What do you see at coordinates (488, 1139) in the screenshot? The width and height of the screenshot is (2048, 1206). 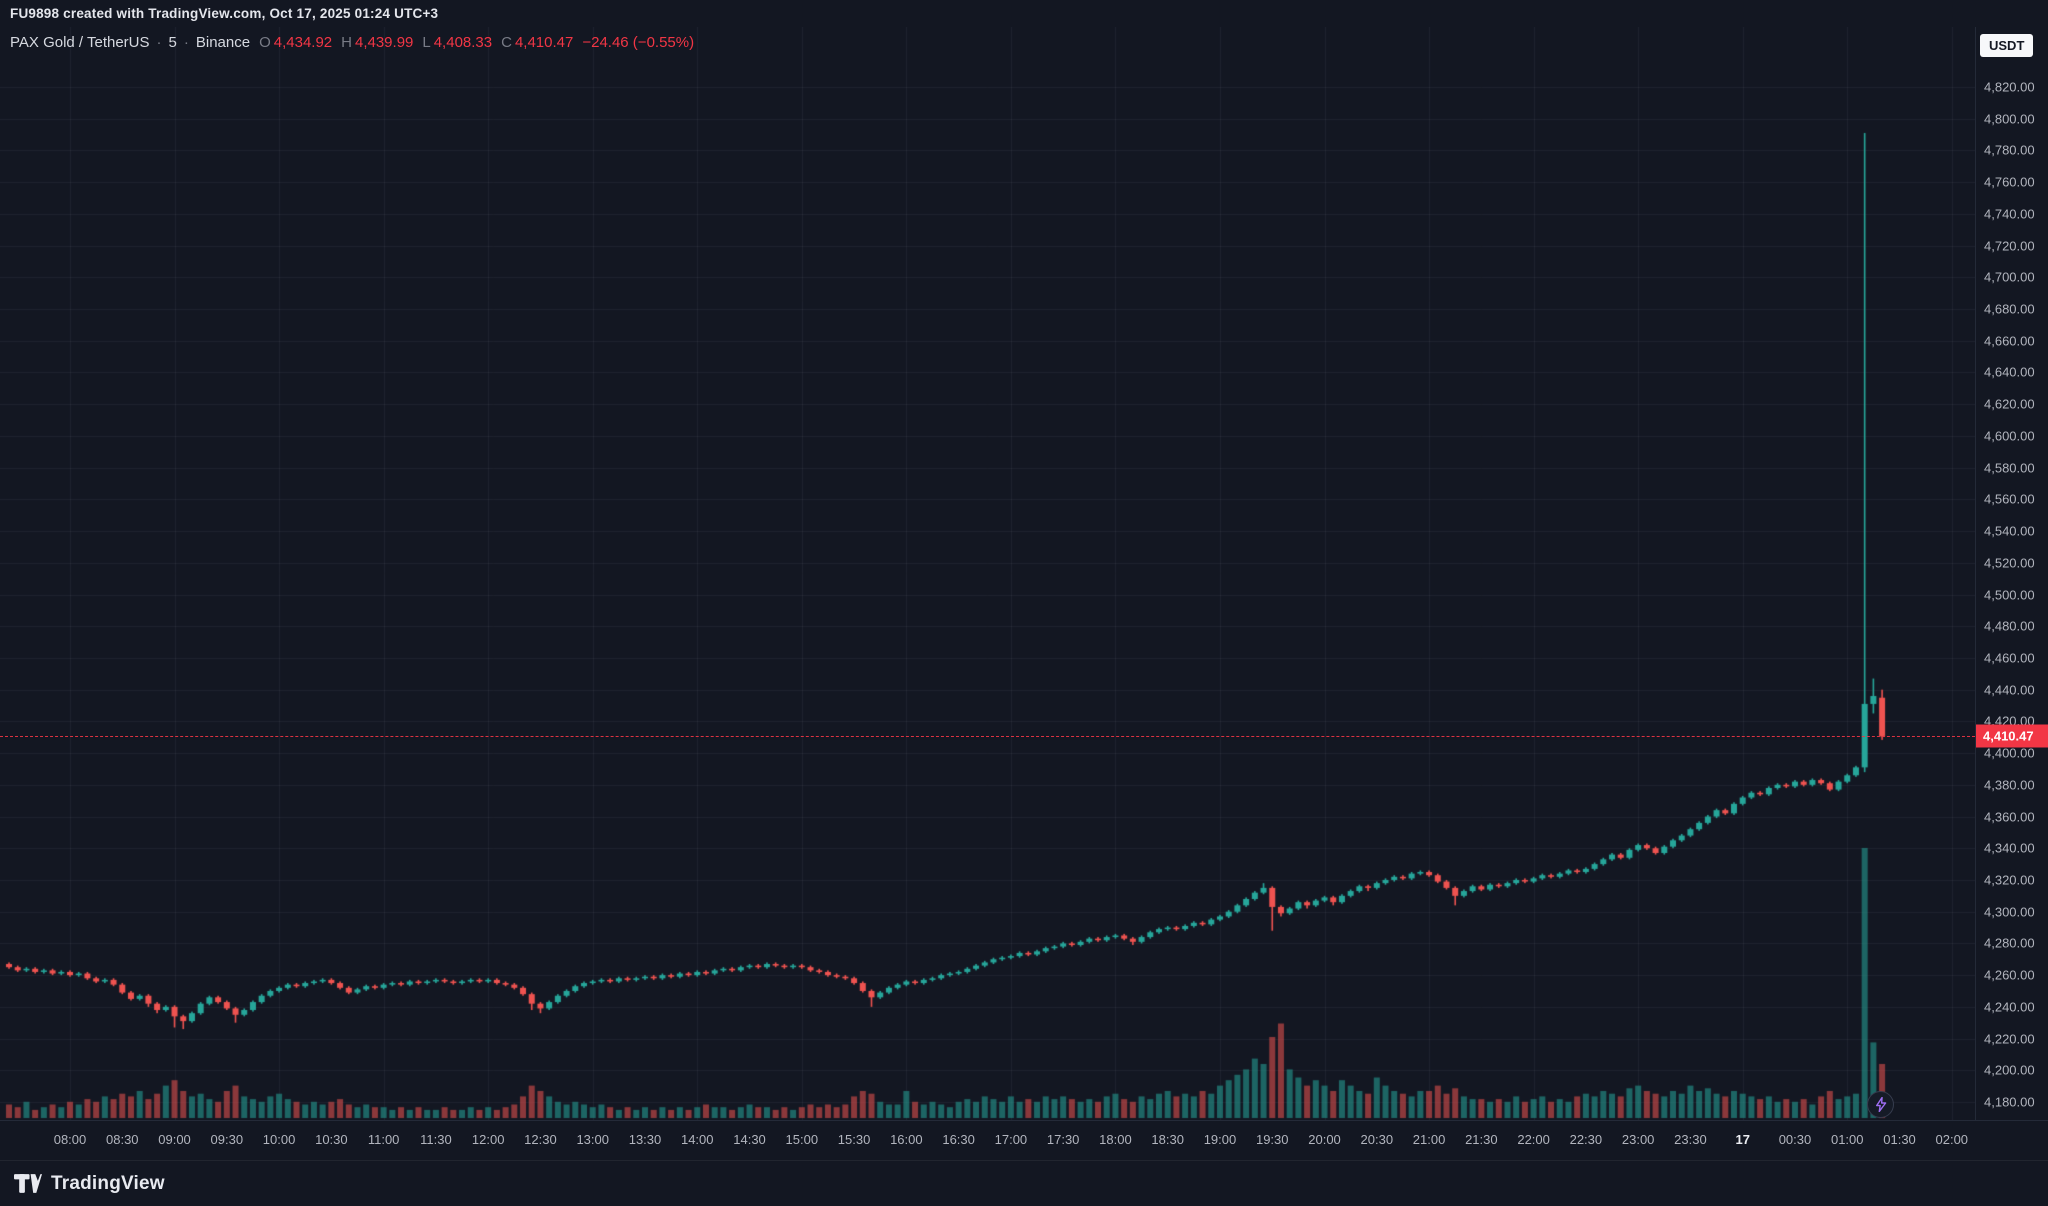 I see `time-tick-label: 12:00` at bounding box center [488, 1139].